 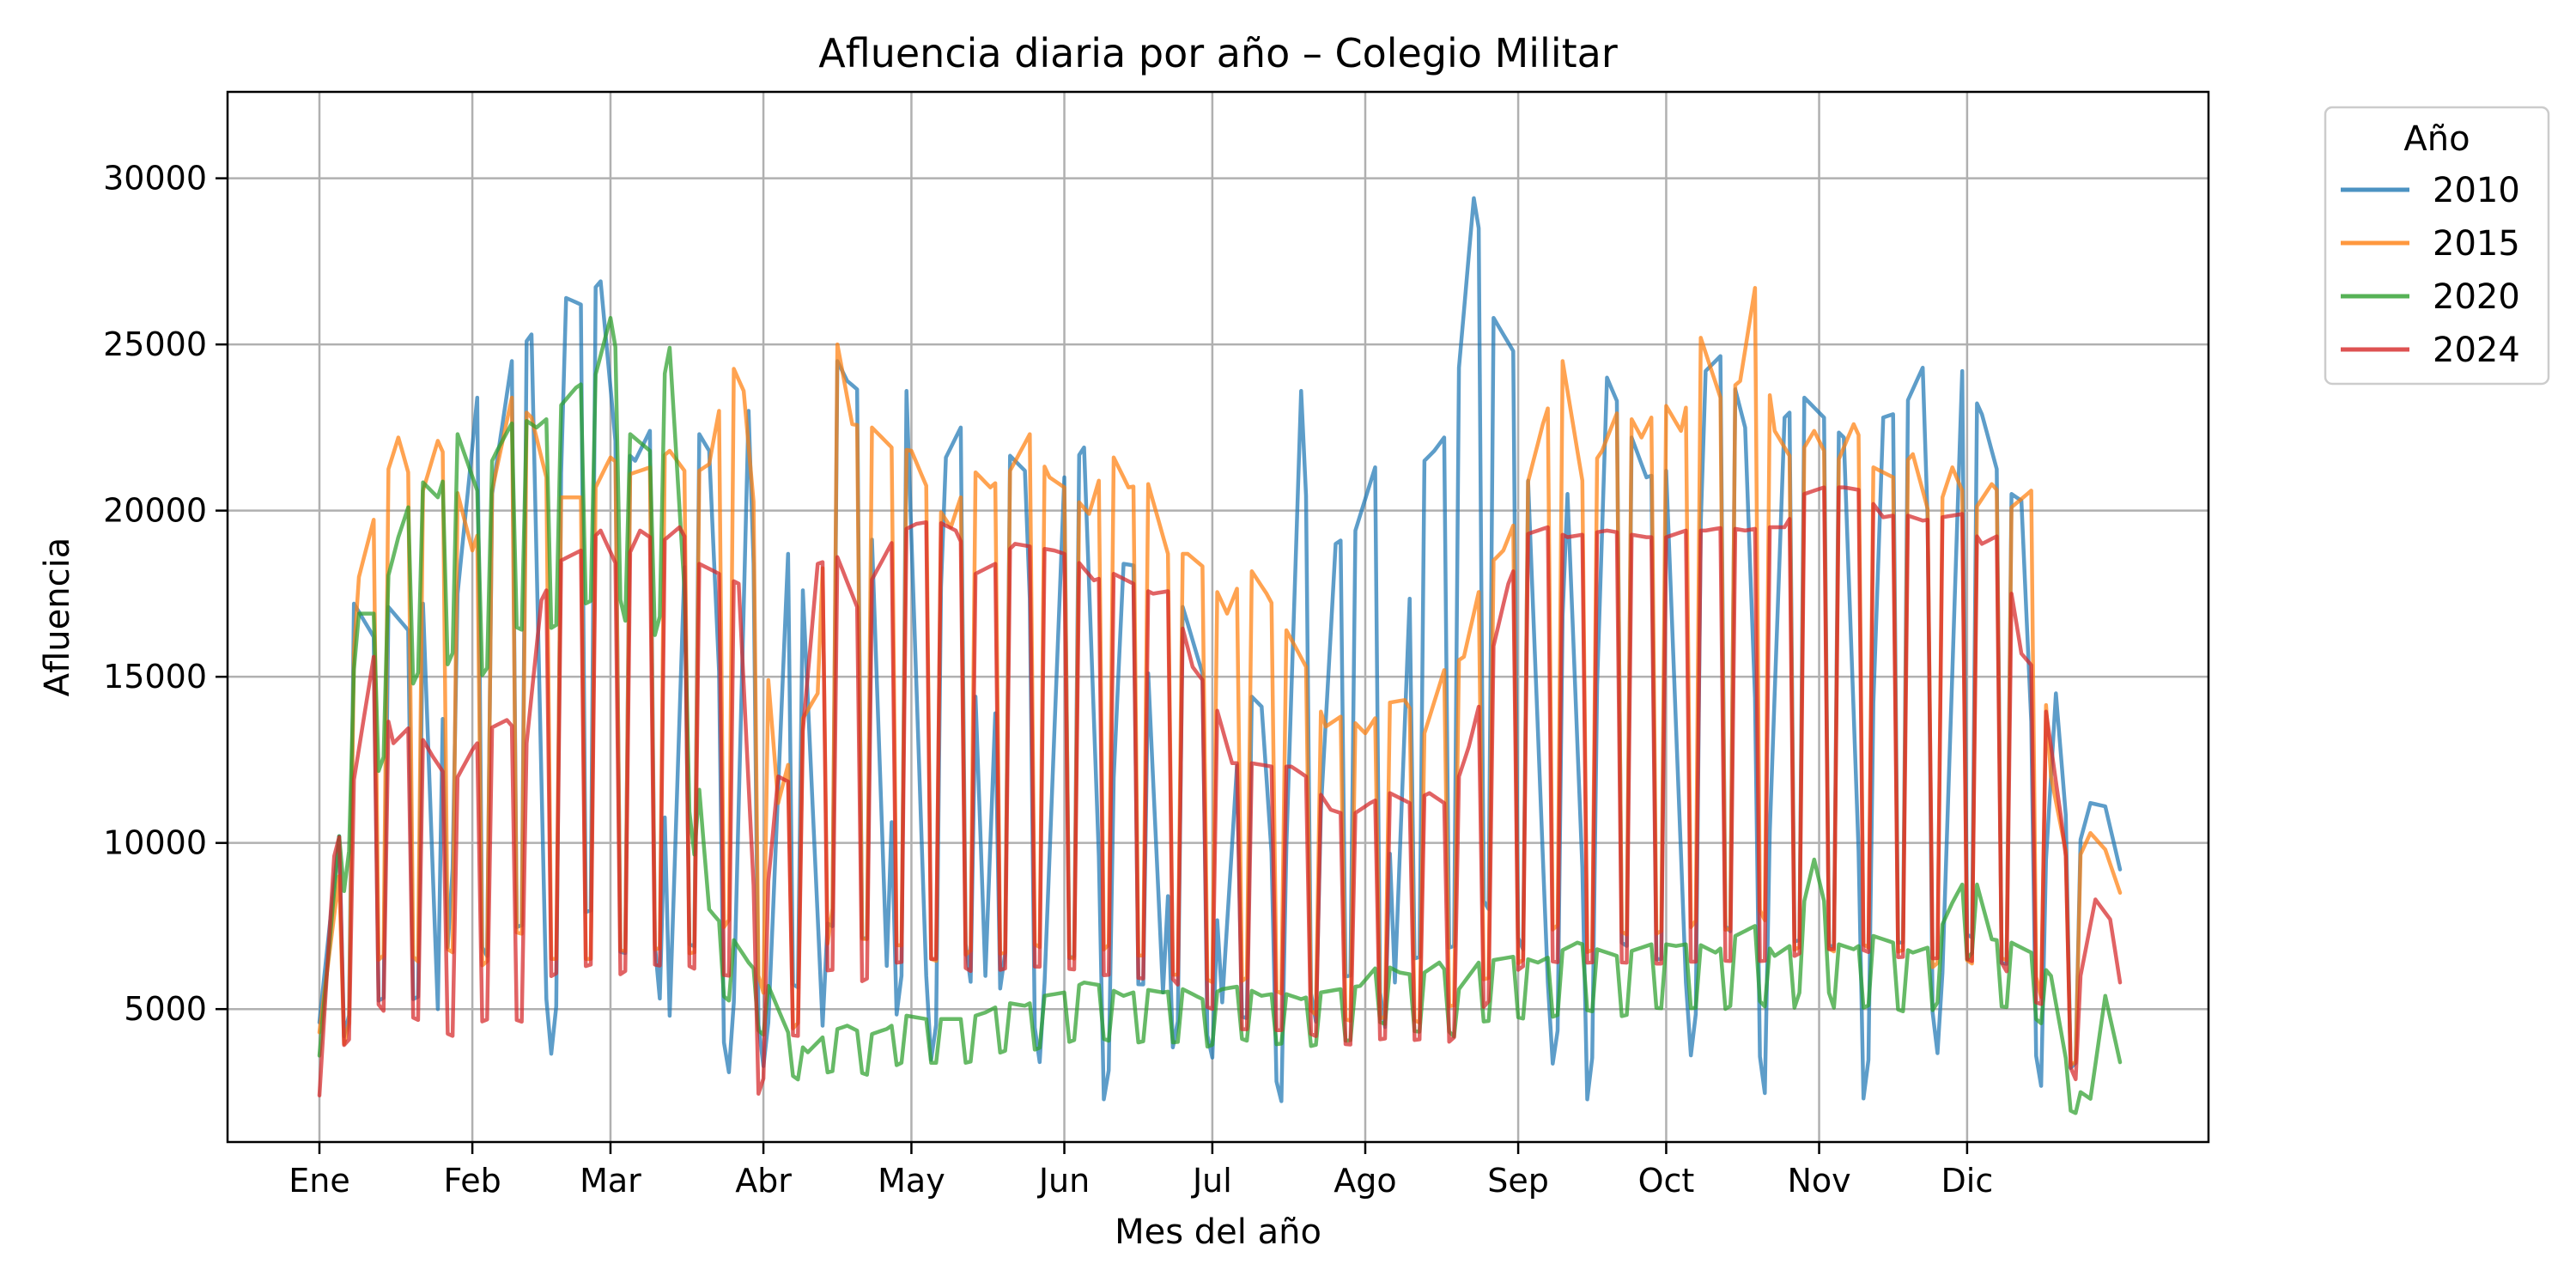 What do you see at coordinates (1141, 1171) in the screenshot?
I see `x-axis: Ene Feb Mar Abr May Jun Jul Ago Sep Oct Nov Dic` at bounding box center [1141, 1171].